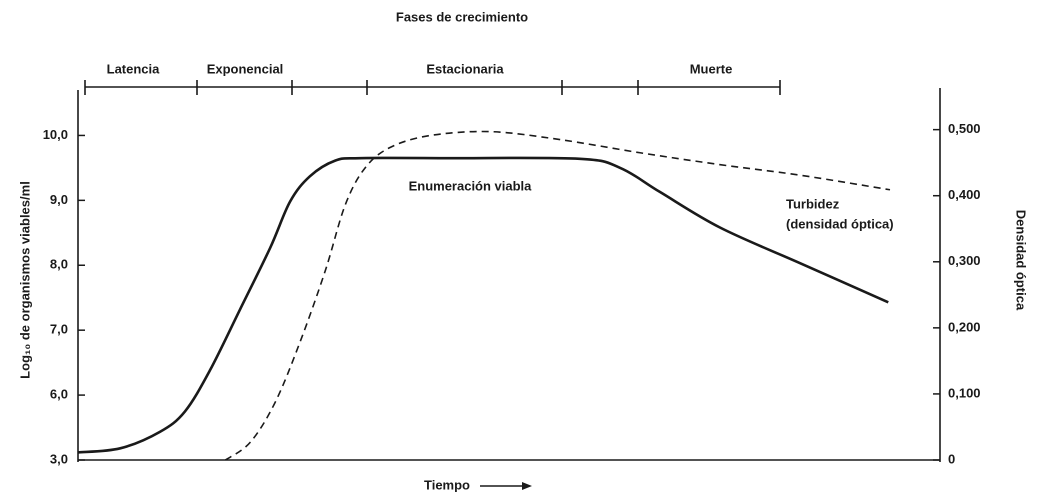 The height and width of the screenshot is (494, 1040). What do you see at coordinates (447, 484) in the screenshot?
I see `x-axis-label: Tiempo` at bounding box center [447, 484].